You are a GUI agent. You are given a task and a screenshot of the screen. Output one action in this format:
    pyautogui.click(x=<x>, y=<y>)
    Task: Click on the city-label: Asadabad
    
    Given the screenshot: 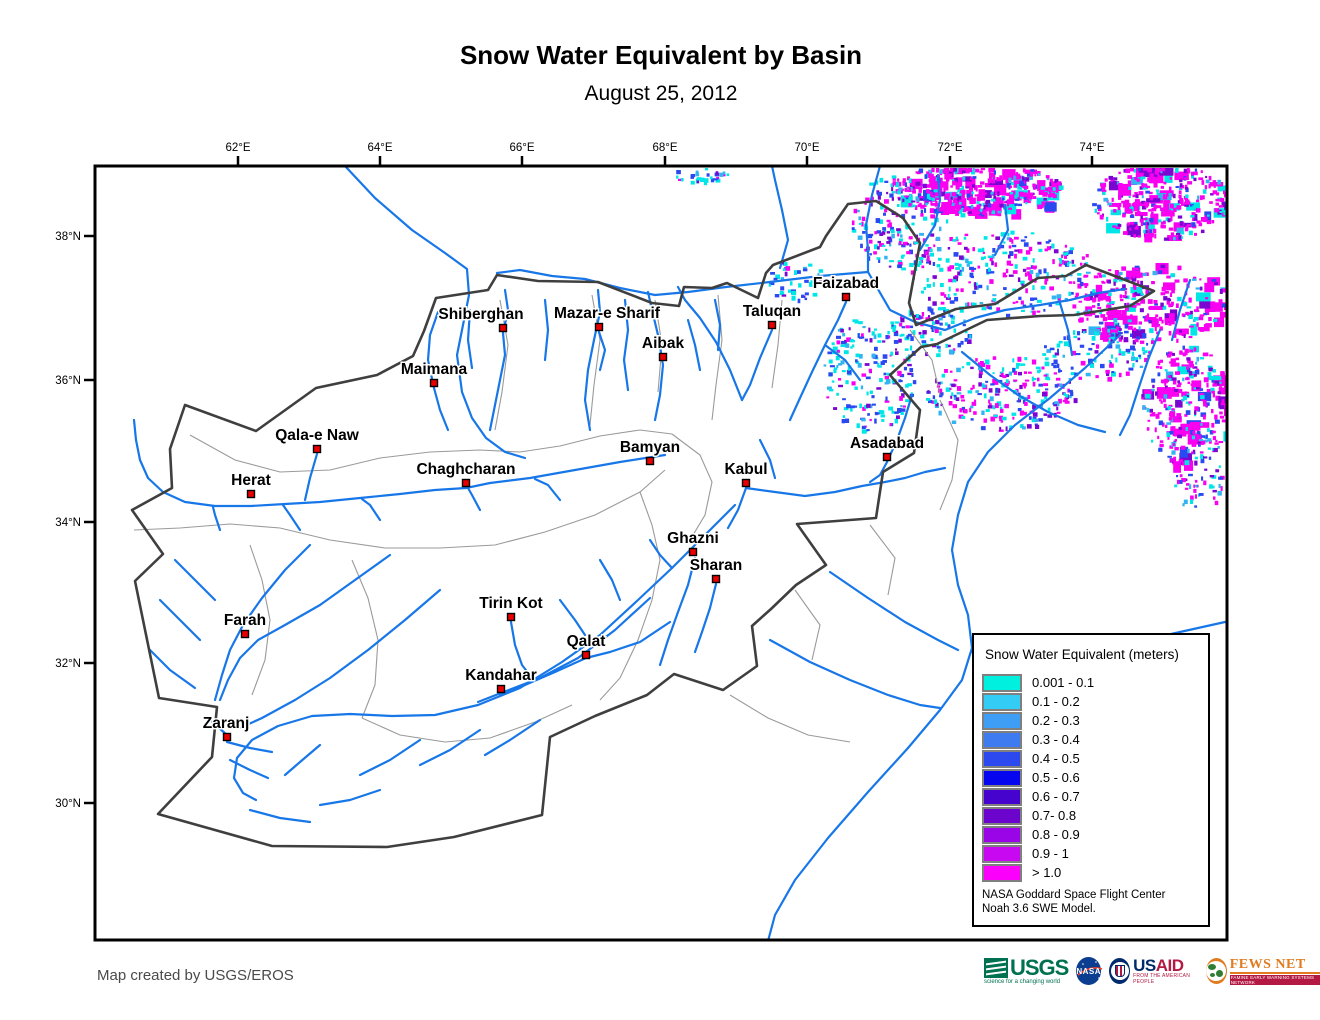 What is the action you would take?
    pyautogui.click(x=887, y=443)
    